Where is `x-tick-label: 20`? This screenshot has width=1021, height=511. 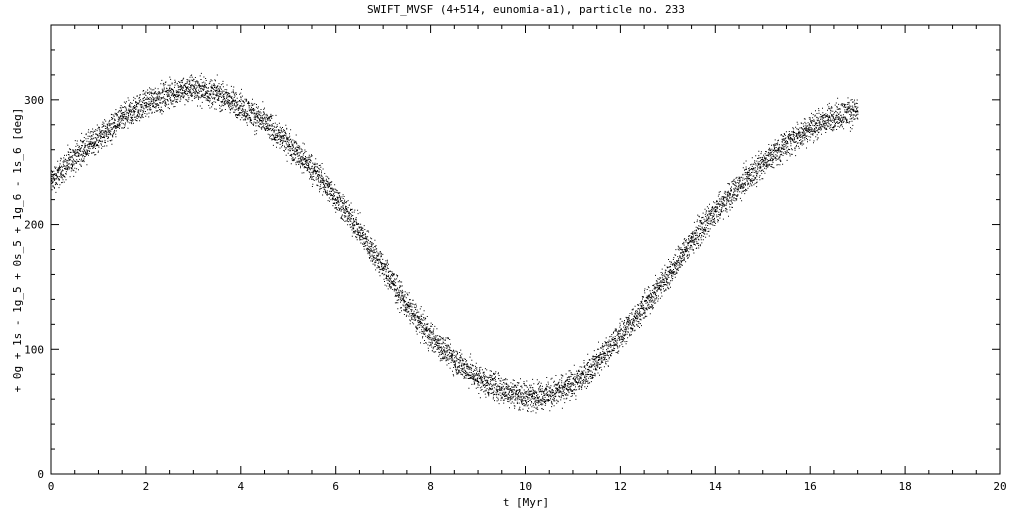 x-tick-label: 20 is located at coordinates (999, 486).